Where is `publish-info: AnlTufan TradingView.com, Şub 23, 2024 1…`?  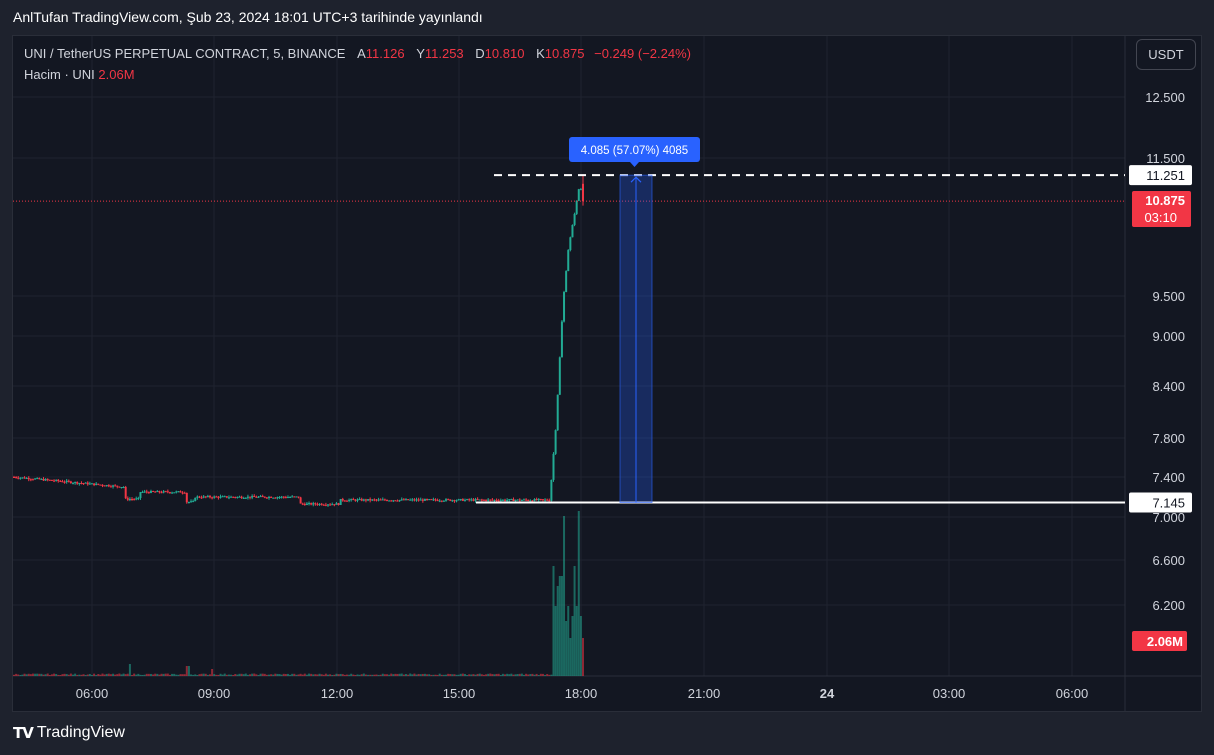 publish-info: AnlTufan TradingView.com, Şub 23, 2024 1… is located at coordinates (248, 17).